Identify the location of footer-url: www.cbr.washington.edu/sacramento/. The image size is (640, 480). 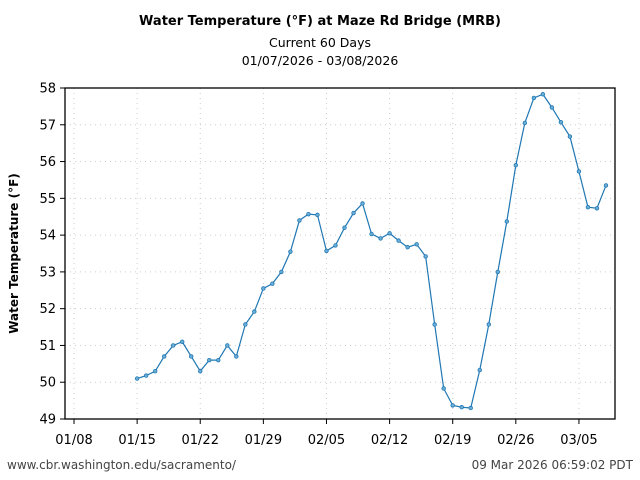
(121, 465).